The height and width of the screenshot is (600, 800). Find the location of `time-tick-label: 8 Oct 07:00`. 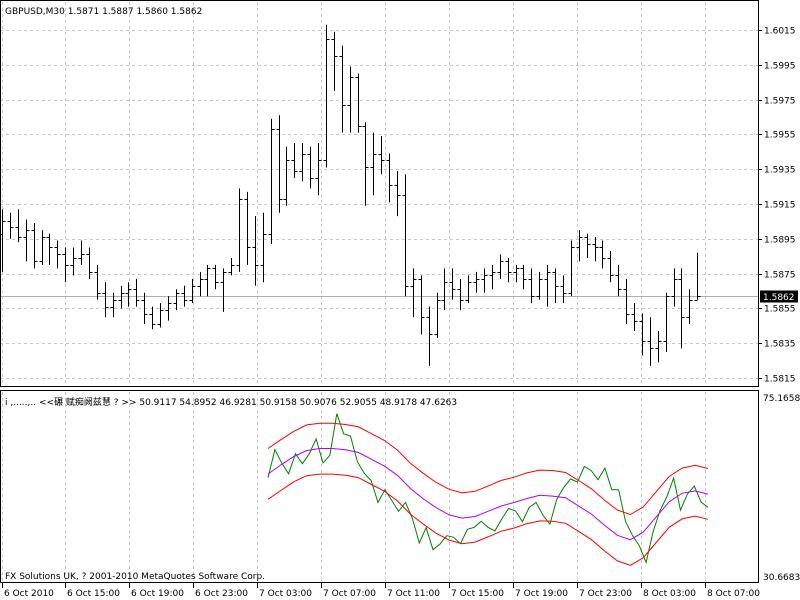

time-tick-label: 8 Oct 07:00 is located at coordinates (733, 594).